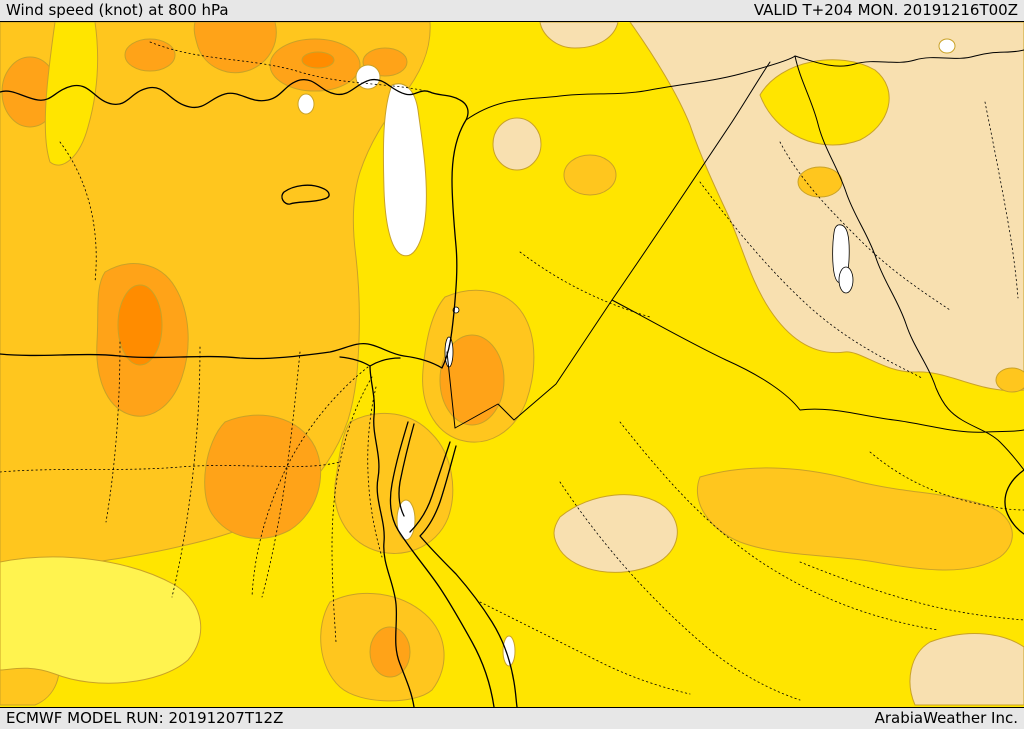 The width and height of the screenshot is (1024, 729). What do you see at coordinates (533, 364) in the screenshot?
I see `jordan-saudi-border` at bounding box center [533, 364].